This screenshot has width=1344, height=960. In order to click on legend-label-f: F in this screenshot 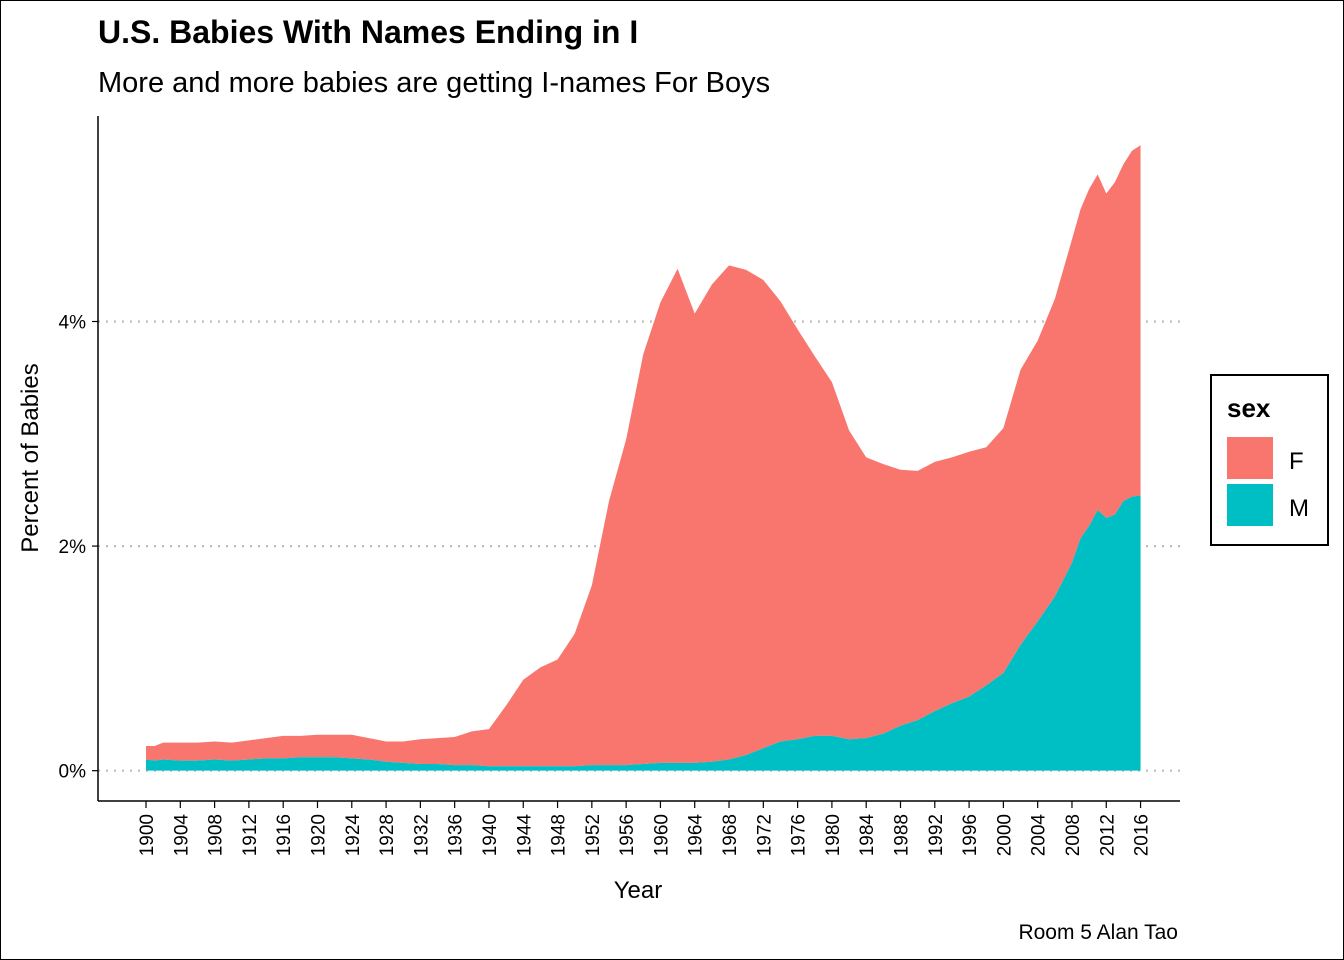, I will do `click(1296, 461)`.